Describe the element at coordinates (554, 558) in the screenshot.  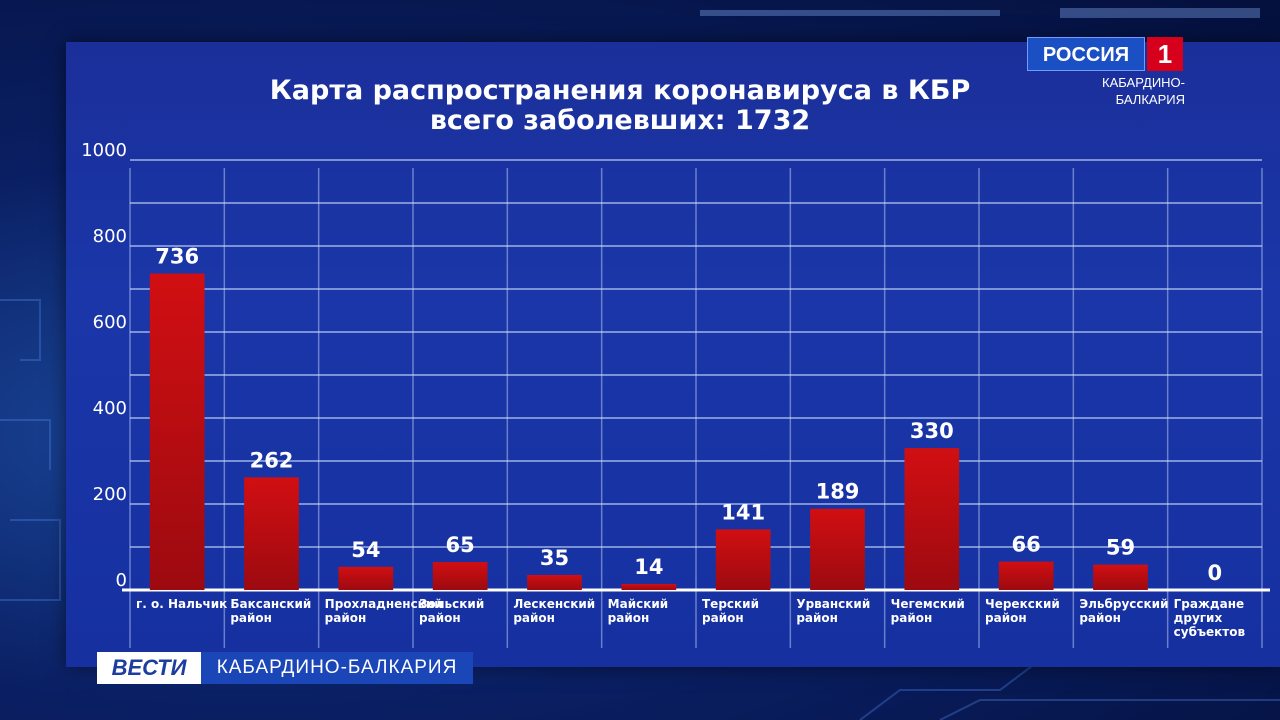
I see `bar-value-label: 35` at that location.